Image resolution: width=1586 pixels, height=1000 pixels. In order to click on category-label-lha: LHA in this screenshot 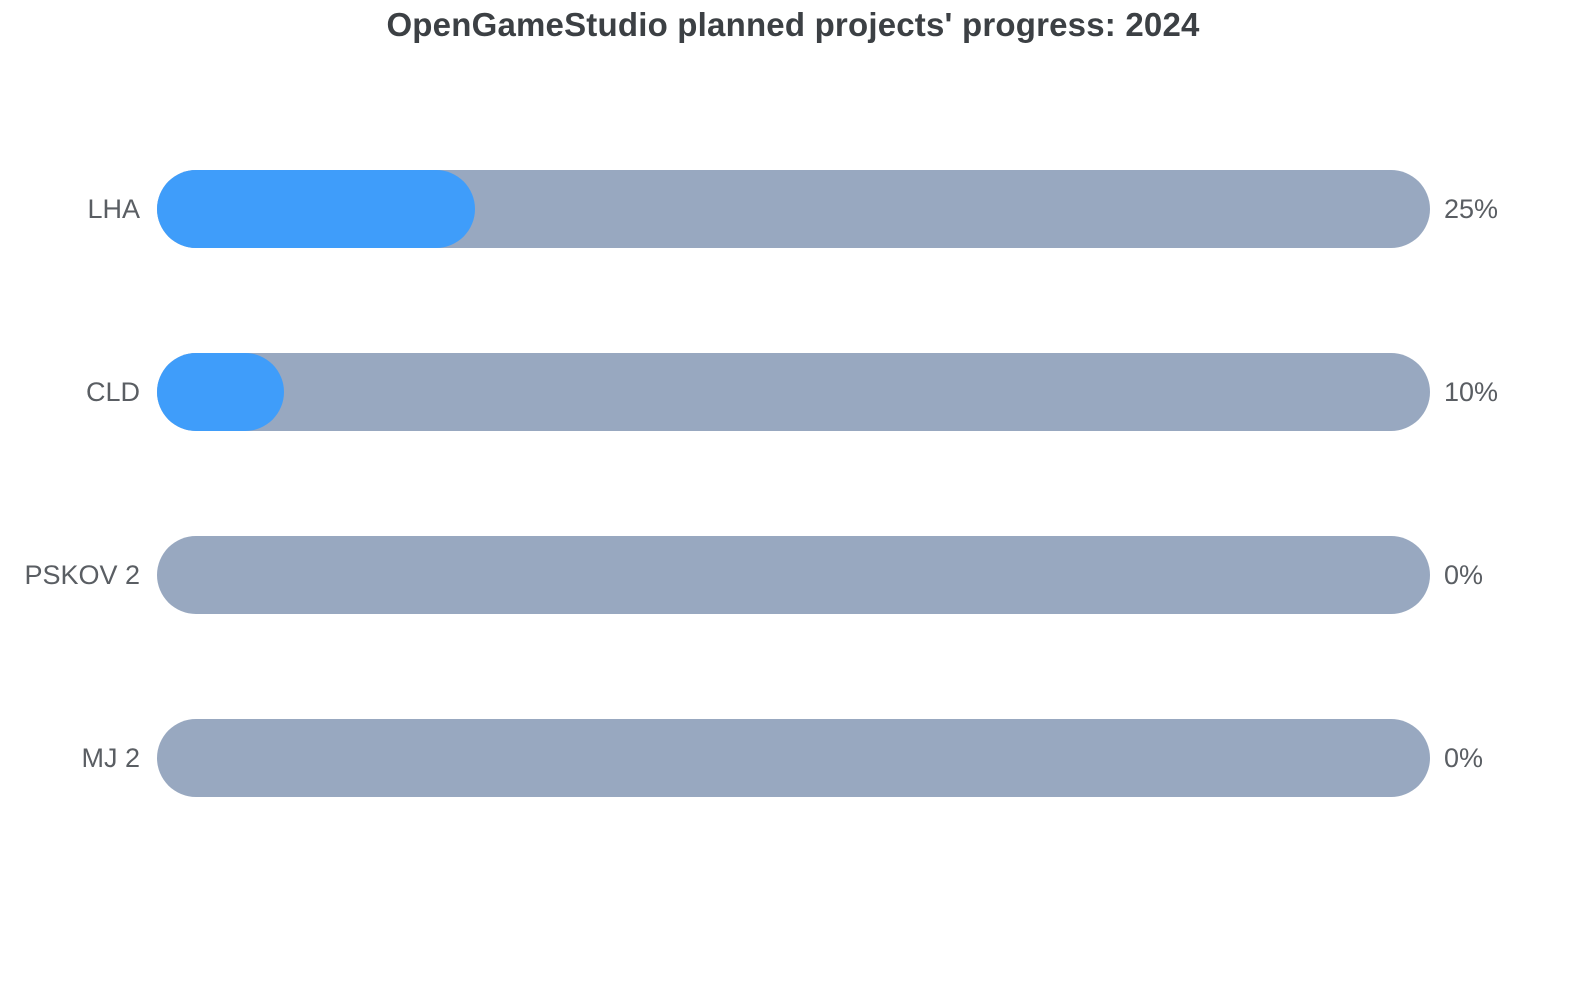, I will do `click(113, 208)`.